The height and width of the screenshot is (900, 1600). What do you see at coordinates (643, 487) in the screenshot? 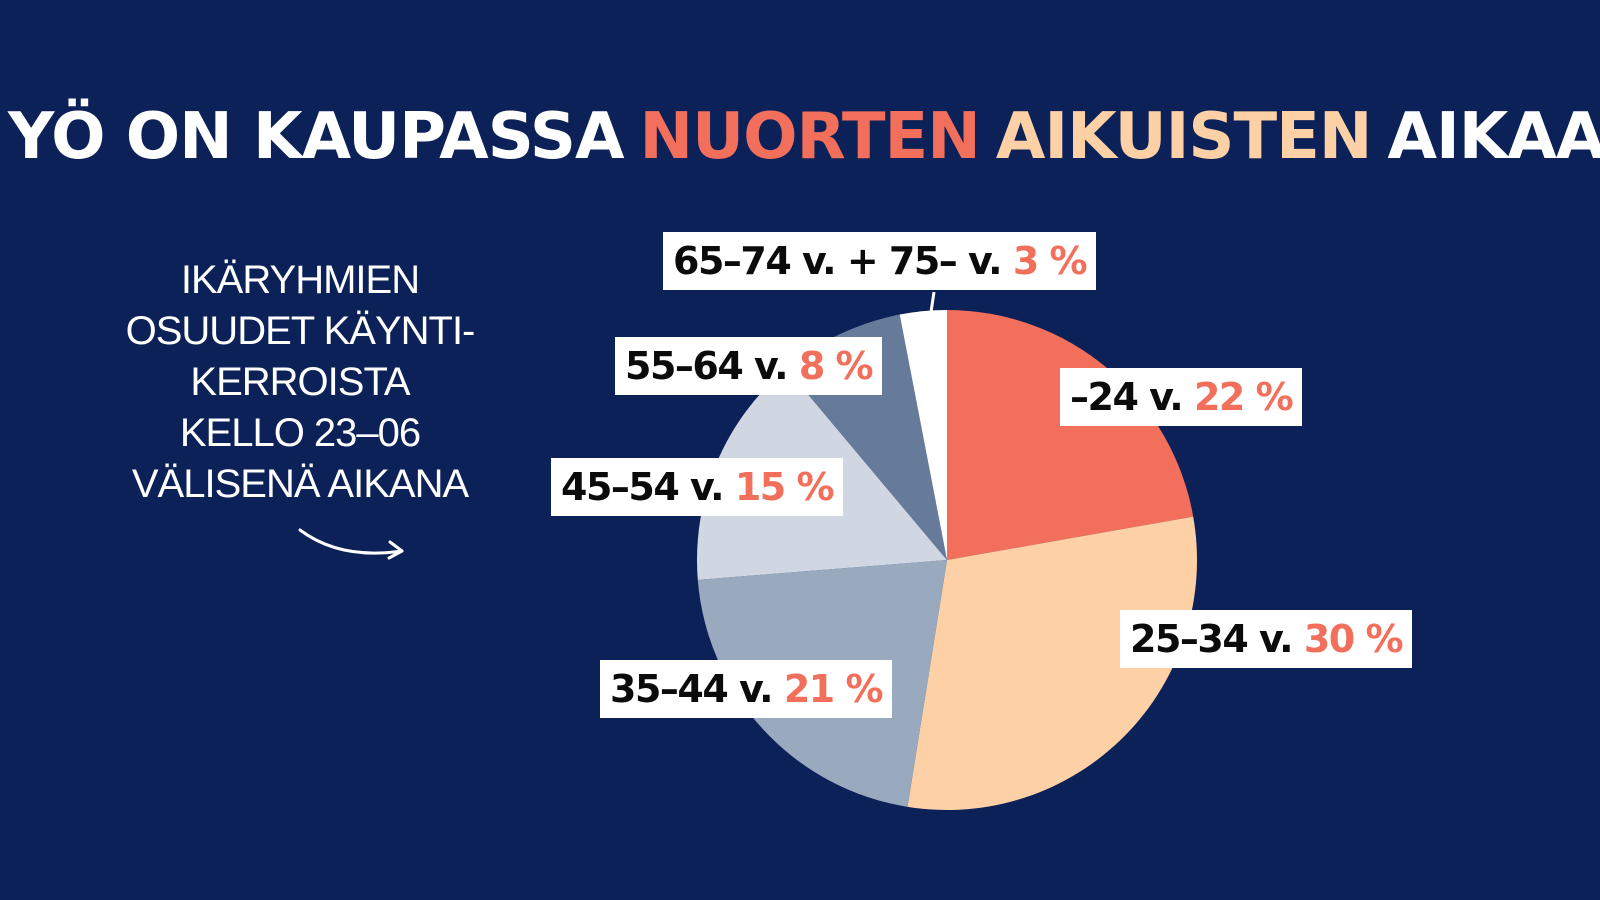
I see `slice-category: 45–54 v.` at bounding box center [643, 487].